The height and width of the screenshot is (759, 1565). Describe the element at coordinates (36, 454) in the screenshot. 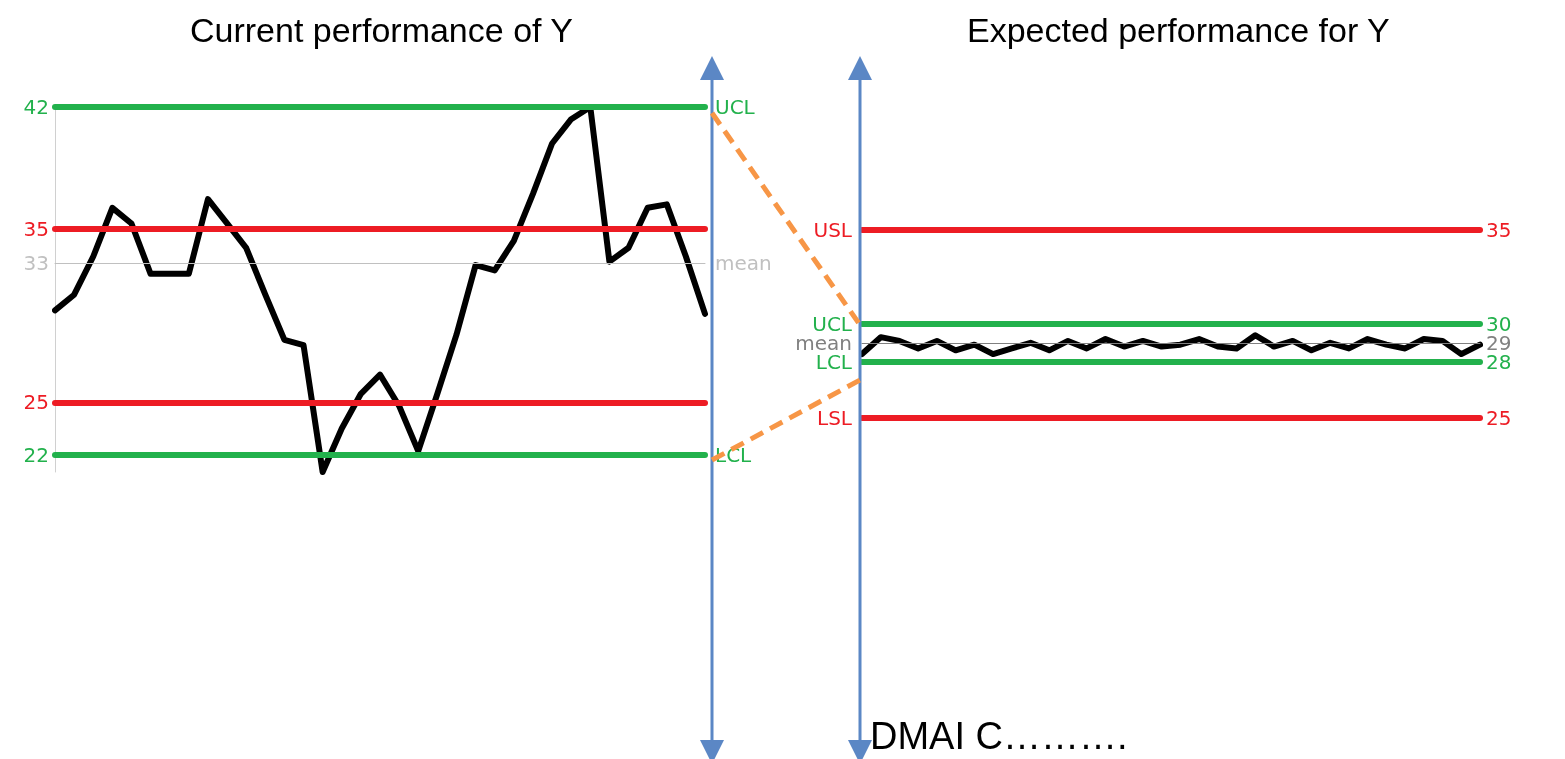

I see `y-tick-label: 22` at that location.